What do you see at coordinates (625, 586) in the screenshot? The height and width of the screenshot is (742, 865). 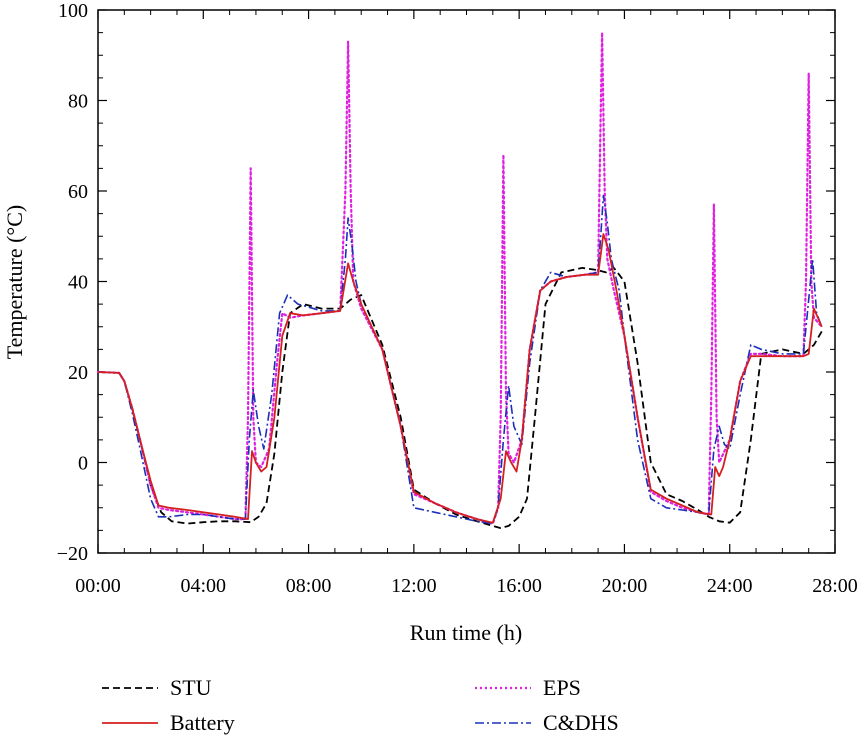 I see `x-tick-label: 20:00` at bounding box center [625, 586].